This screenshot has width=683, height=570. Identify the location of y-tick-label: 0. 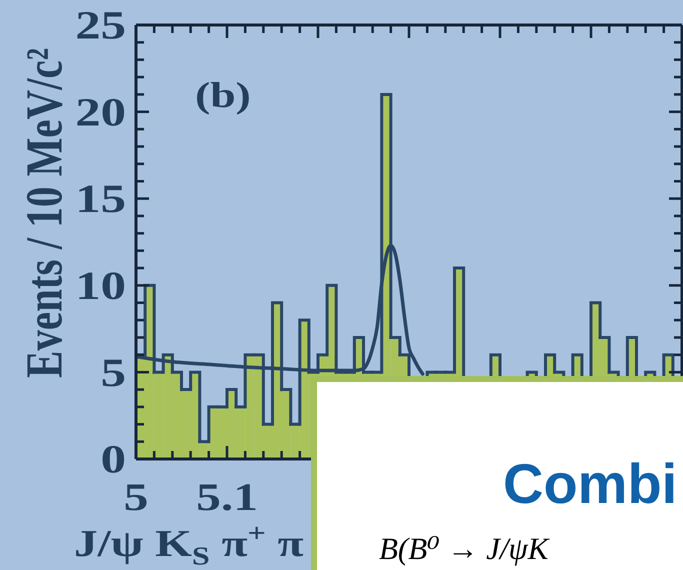
(113, 459).